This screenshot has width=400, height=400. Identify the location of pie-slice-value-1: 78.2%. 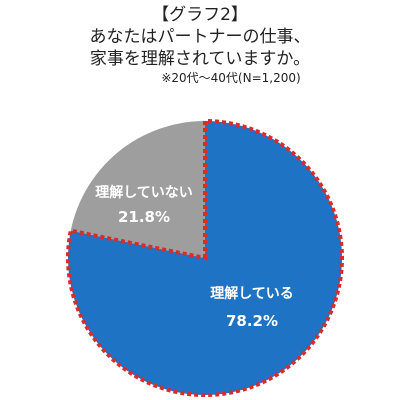
(252, 321).